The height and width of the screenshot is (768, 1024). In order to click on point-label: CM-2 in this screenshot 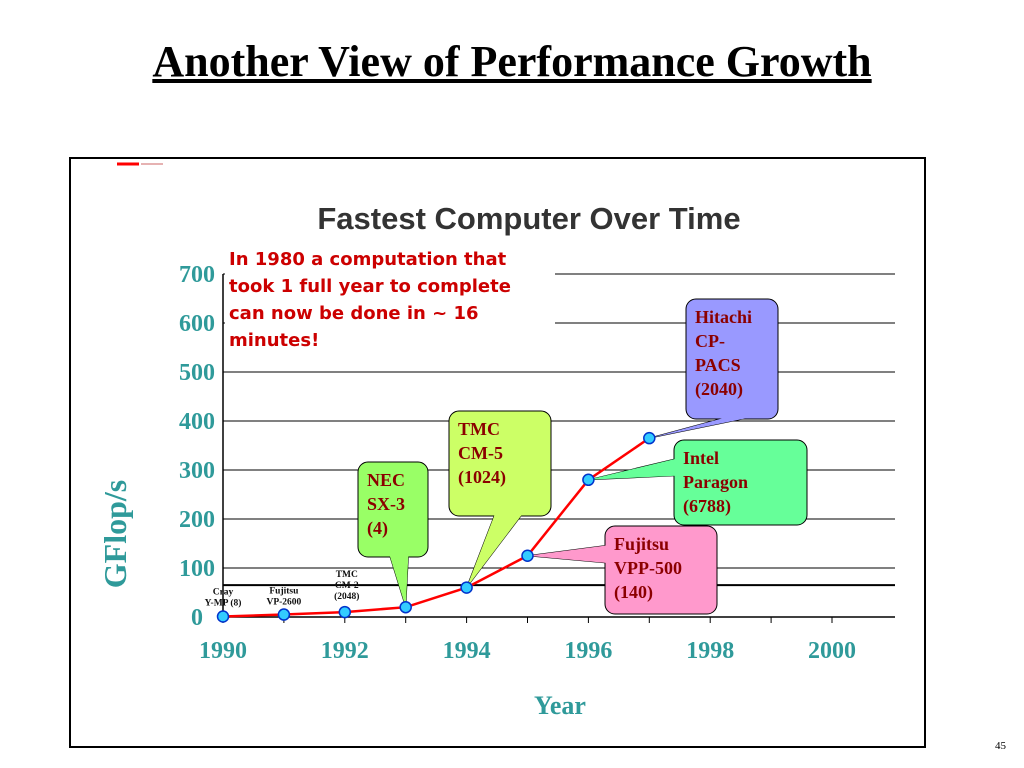, I will do `click(347, 586)`.